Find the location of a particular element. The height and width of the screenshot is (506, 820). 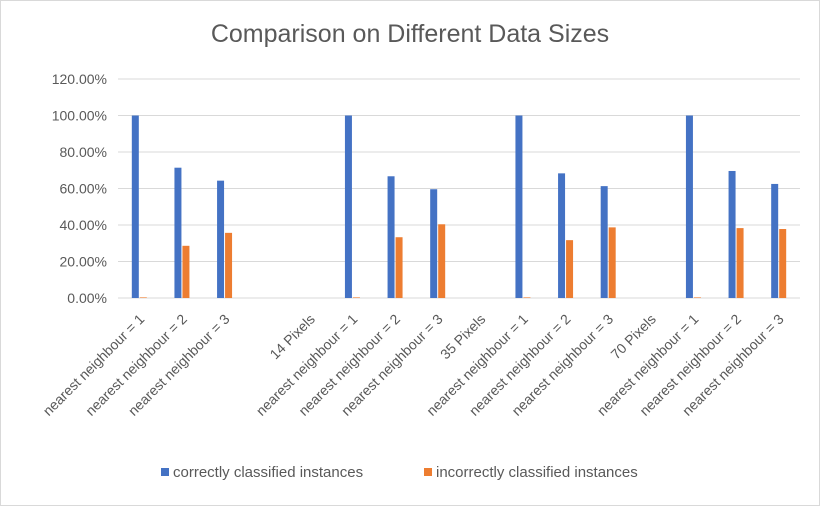

y-tick-label: 60.00% is located at coordinates (83, 189).